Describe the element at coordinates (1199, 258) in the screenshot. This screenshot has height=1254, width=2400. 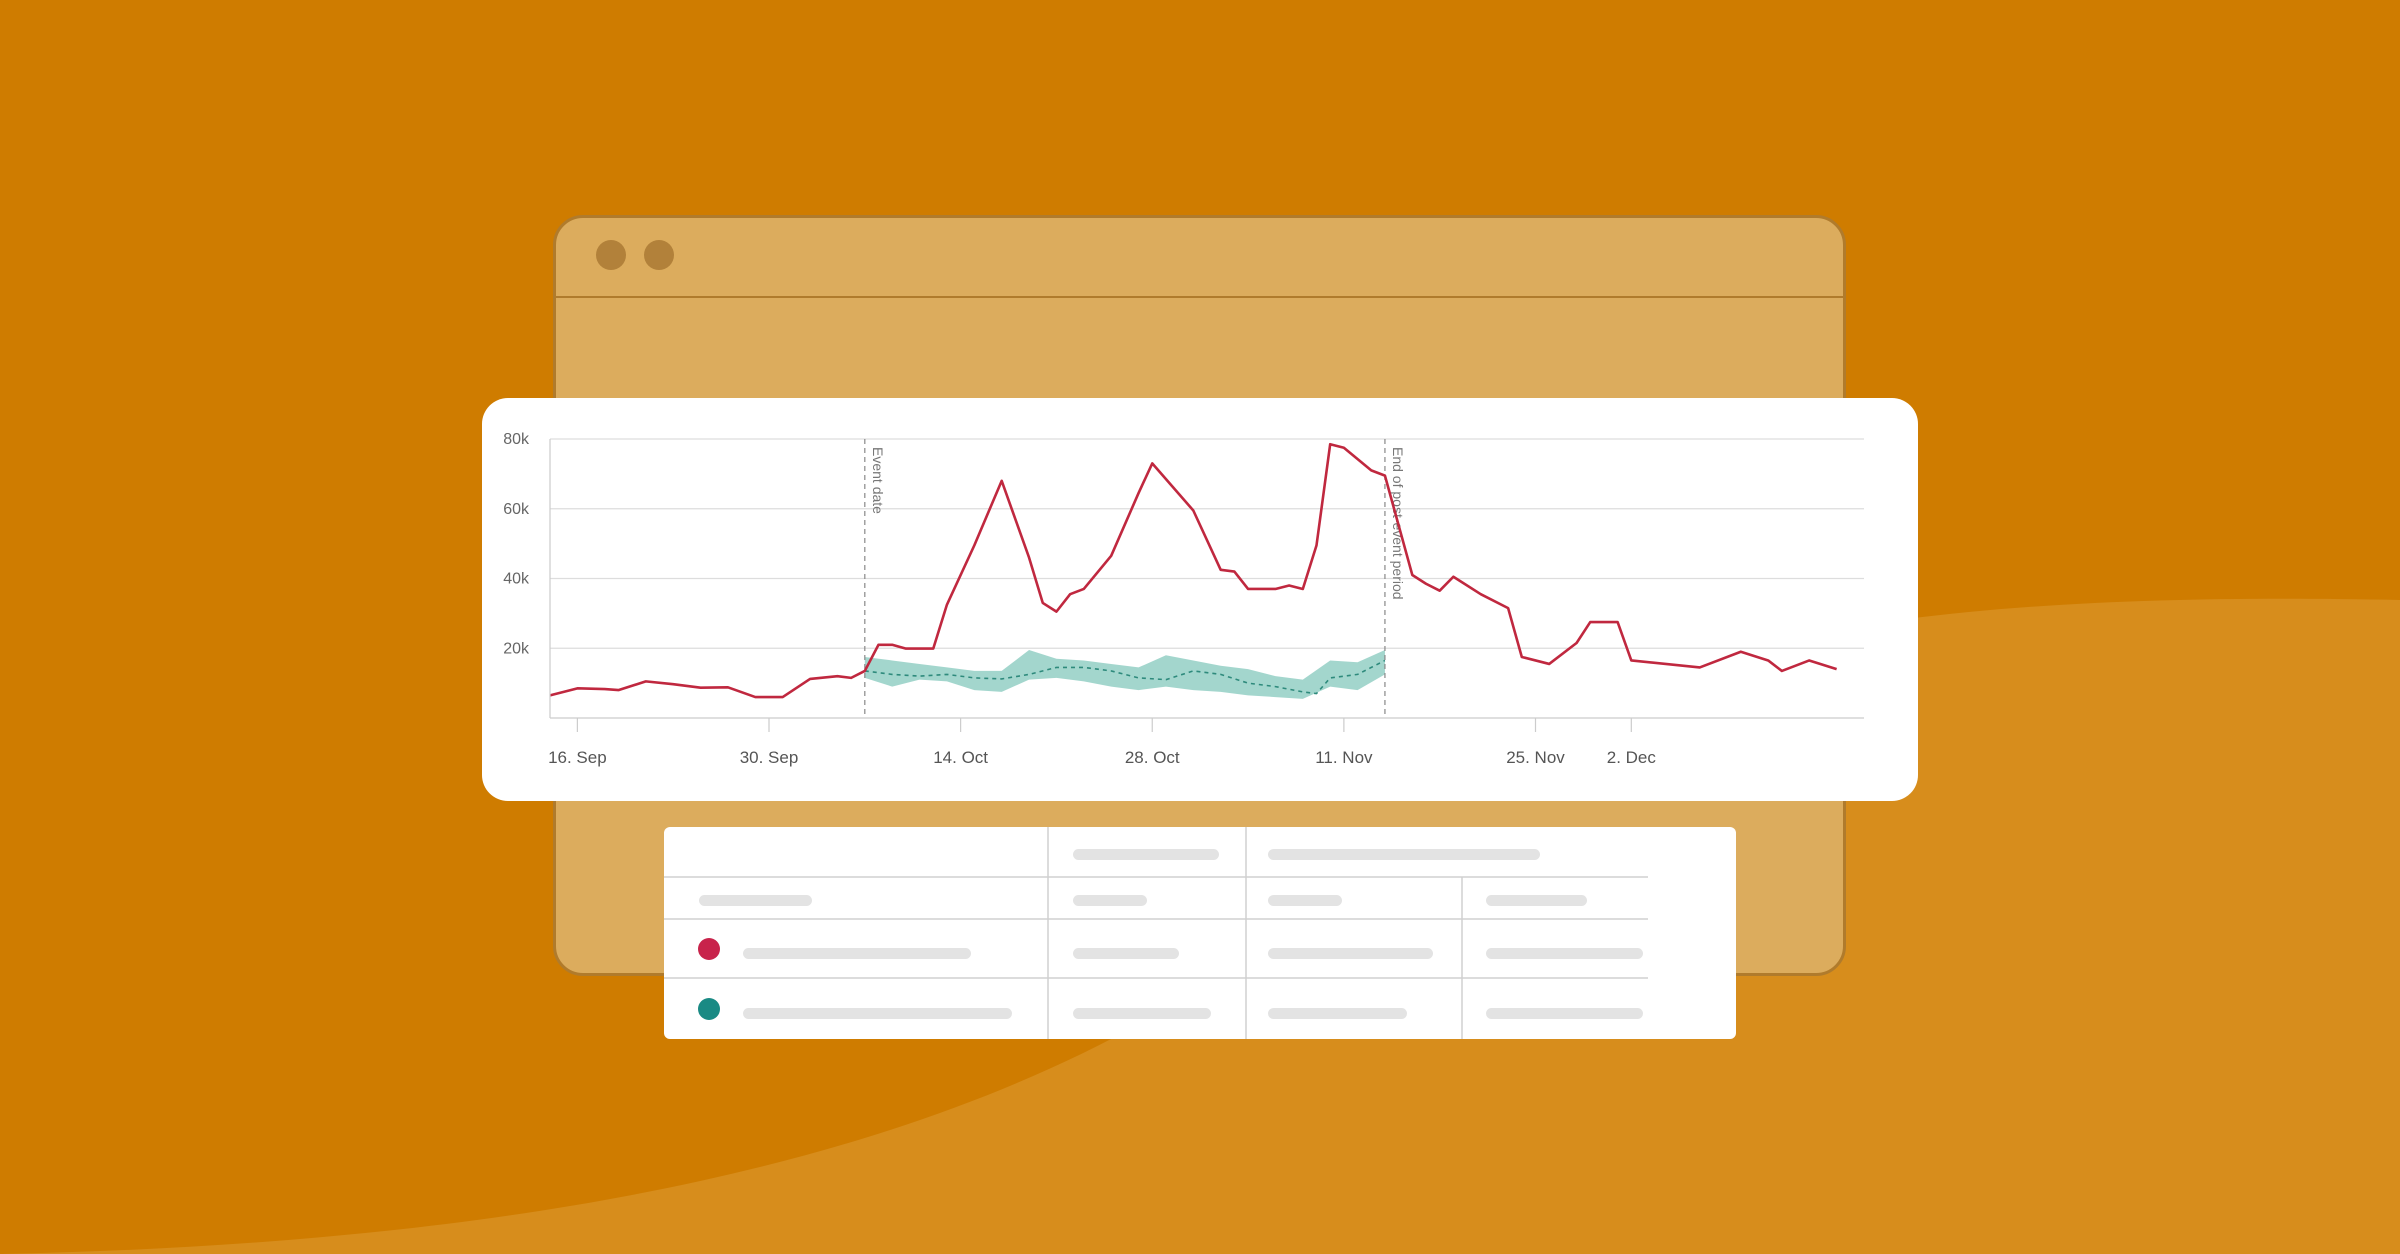
I see `browser-titlebar` at that location.